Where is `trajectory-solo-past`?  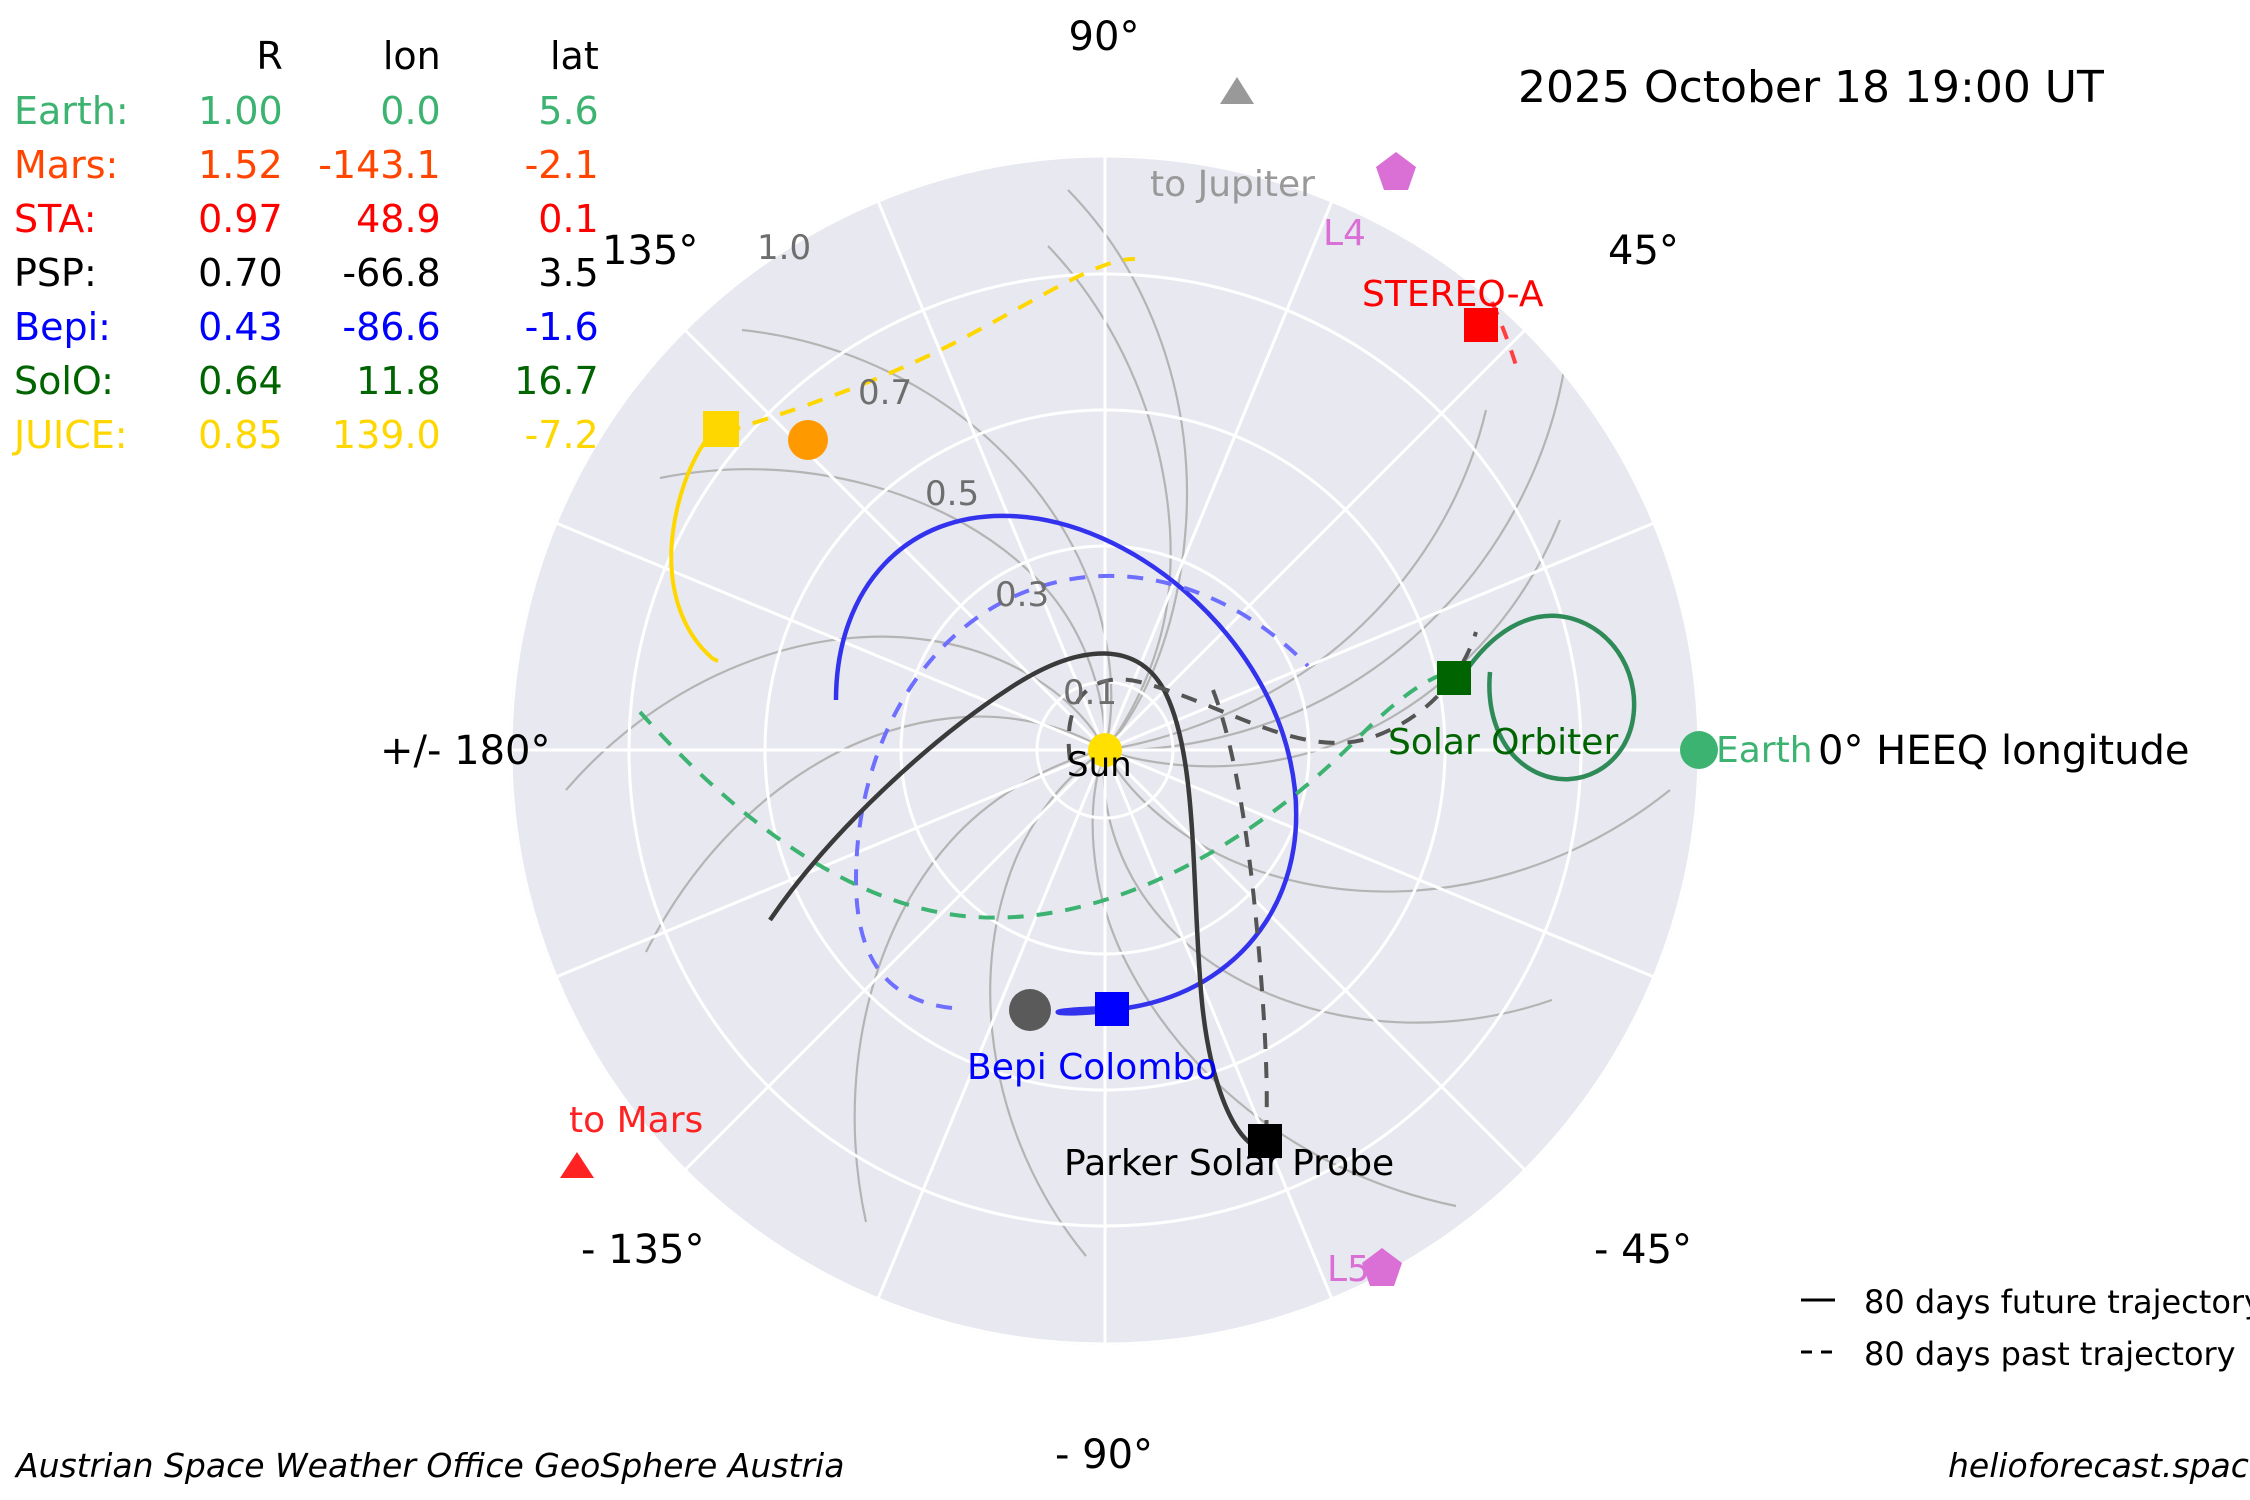 trajectory-solo-past is located at coordinates (1048, 794).